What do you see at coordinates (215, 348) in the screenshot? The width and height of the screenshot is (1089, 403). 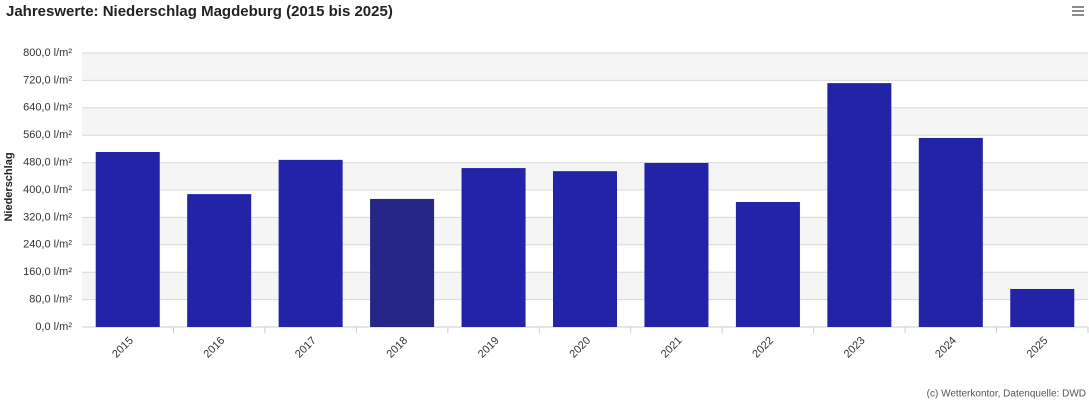 I see `x-tick-label: 2016` at bounding box center [215, 348].